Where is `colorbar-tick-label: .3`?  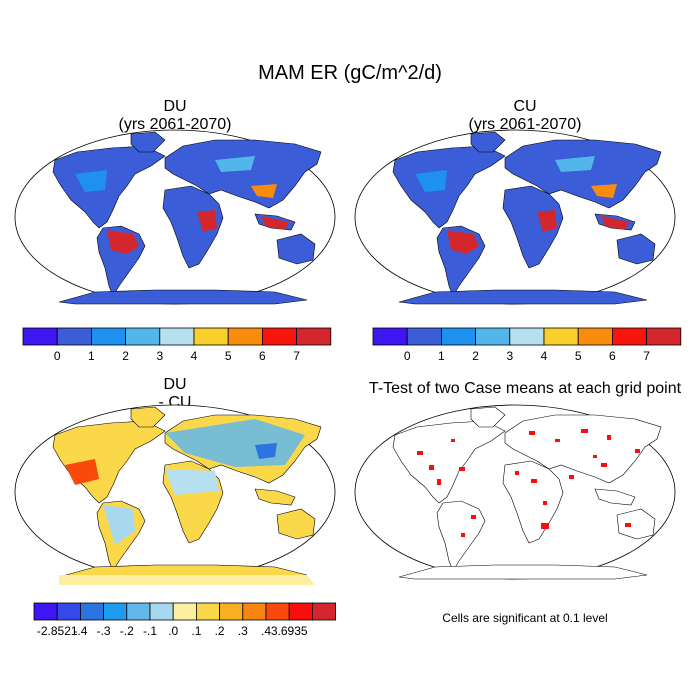
colorbar-tick-label: .3 is located at coordinates (243, 631).